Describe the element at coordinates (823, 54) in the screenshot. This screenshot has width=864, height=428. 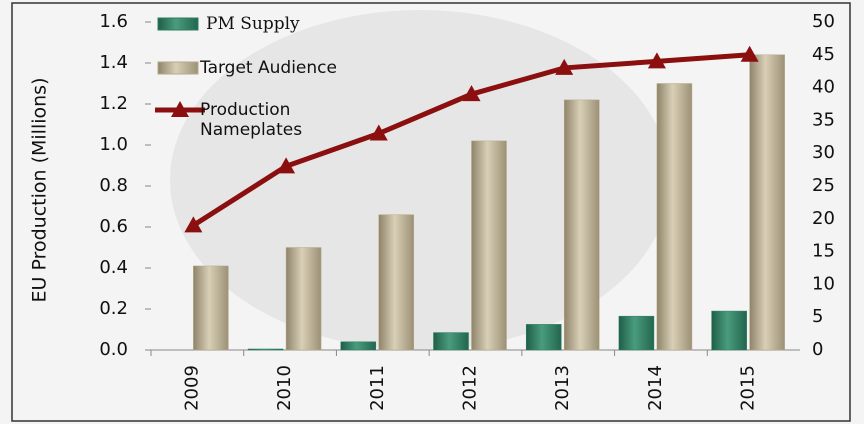
I see `y2-tick-label: 45` at that location.